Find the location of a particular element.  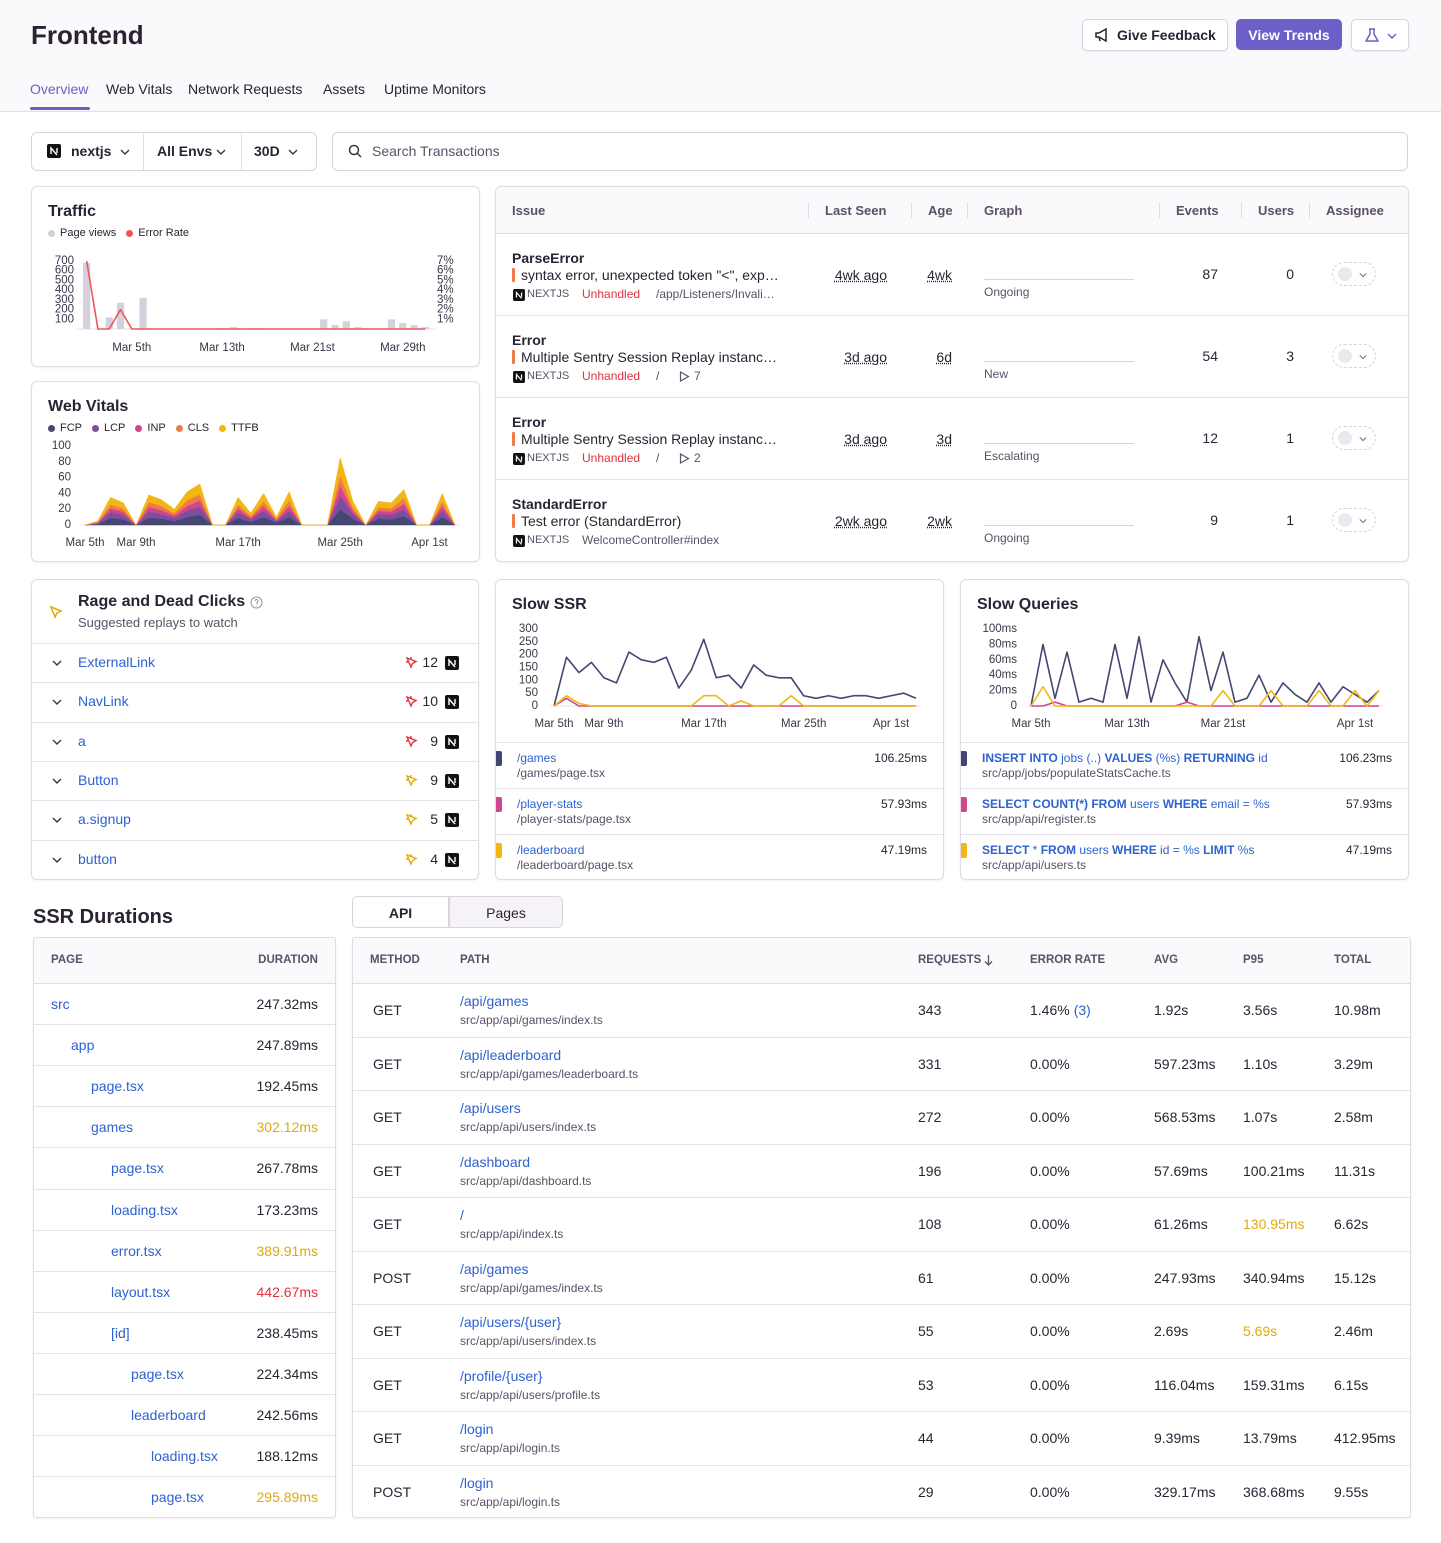

path-link: /profile/{user} is located at coordinates (501, 1375).